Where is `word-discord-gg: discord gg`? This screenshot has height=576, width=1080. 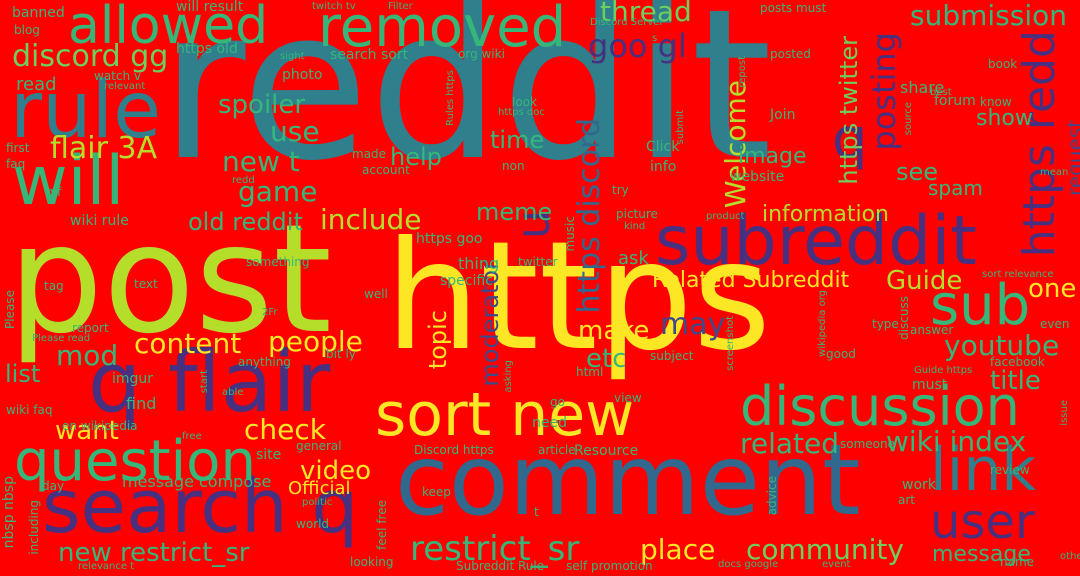 word-discord-gg: discord gg is located at coordinates (90, 56).